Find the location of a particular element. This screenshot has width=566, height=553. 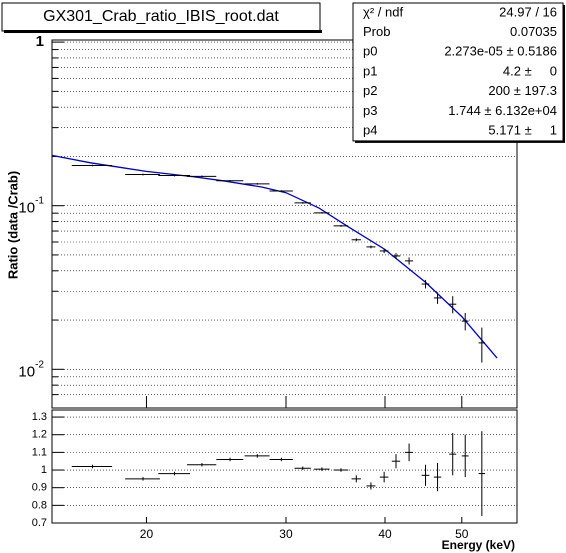

stats-value: 24.97 / 16 is located at coordinates (528, 11).